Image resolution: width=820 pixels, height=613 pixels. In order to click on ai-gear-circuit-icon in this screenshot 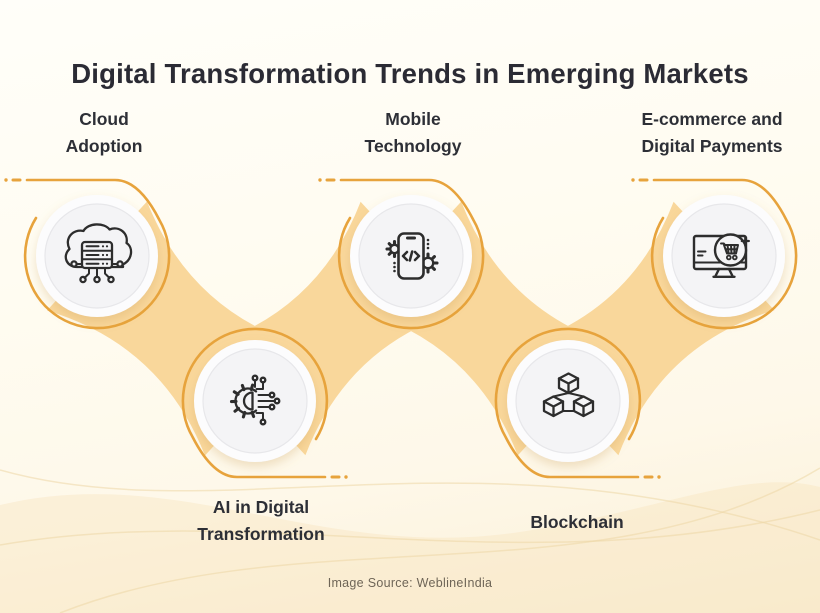, I will do `click(255, 400)`.